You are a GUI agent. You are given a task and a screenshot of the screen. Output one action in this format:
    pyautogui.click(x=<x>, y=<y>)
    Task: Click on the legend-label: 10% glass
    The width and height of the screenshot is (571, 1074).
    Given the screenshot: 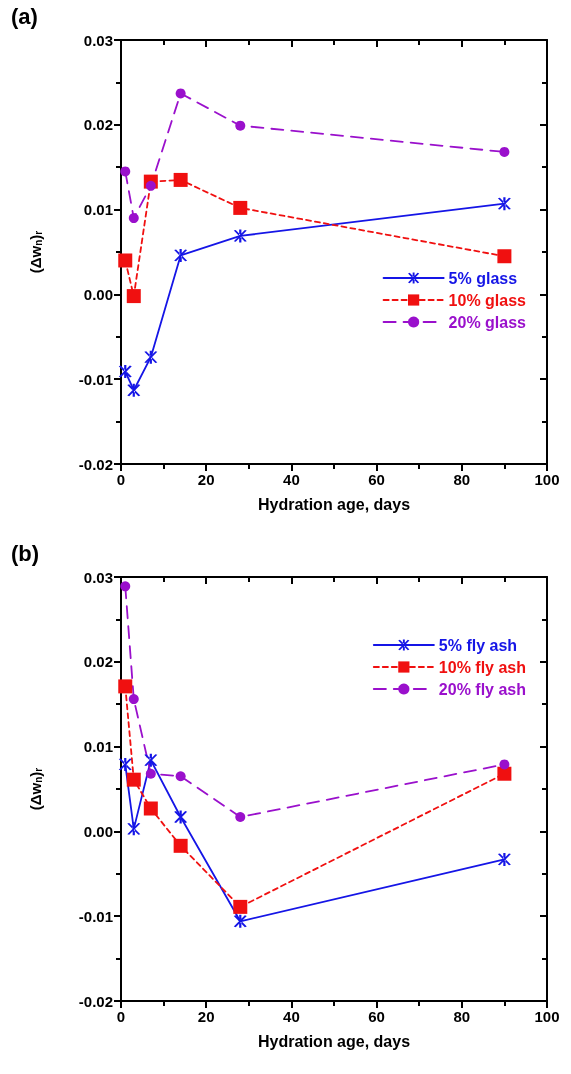 What is the action you would take?
    pyautogui.click(x=487, y=300)
    